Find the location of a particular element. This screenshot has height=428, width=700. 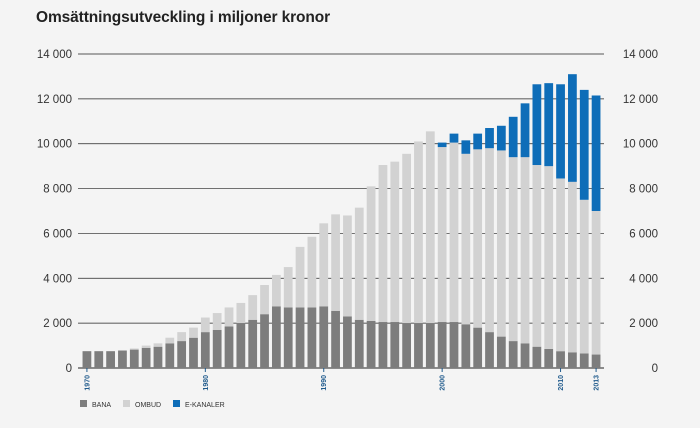

bar-2012 is located at coordinates (584, 228).